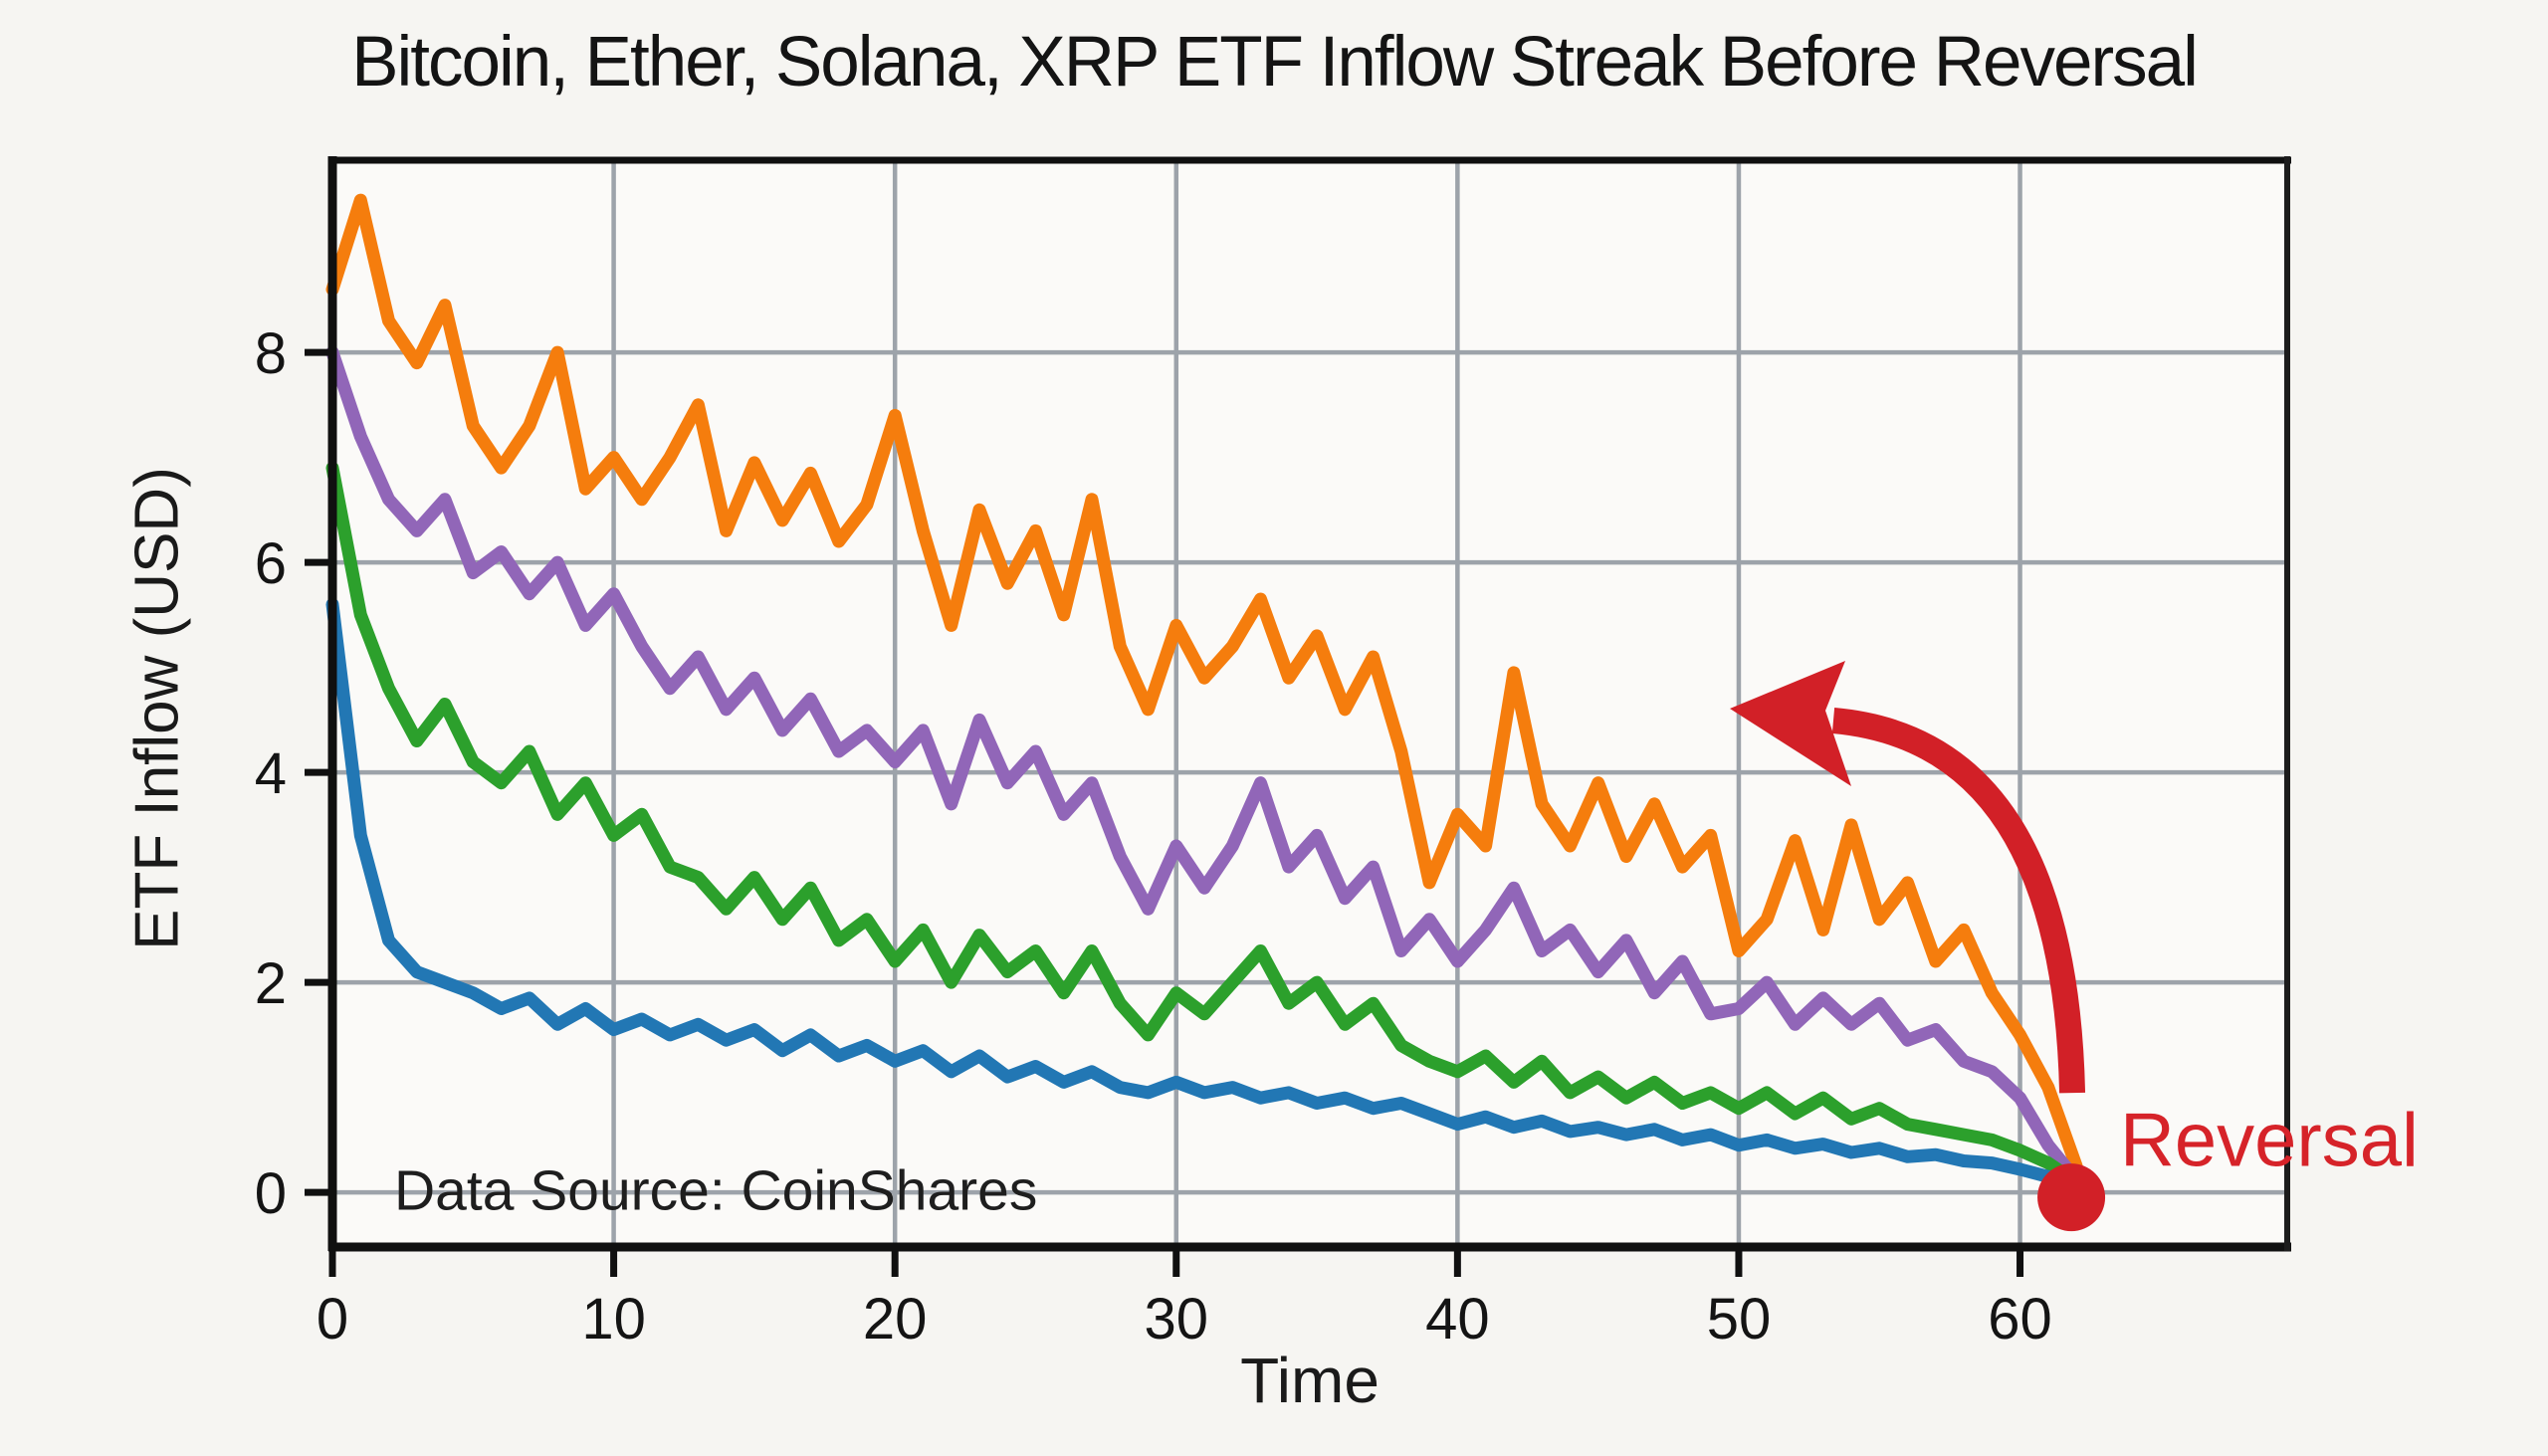 The image size is (2548, 1456). I want to click on ytick-label-0: 0, so click(271, 1193).